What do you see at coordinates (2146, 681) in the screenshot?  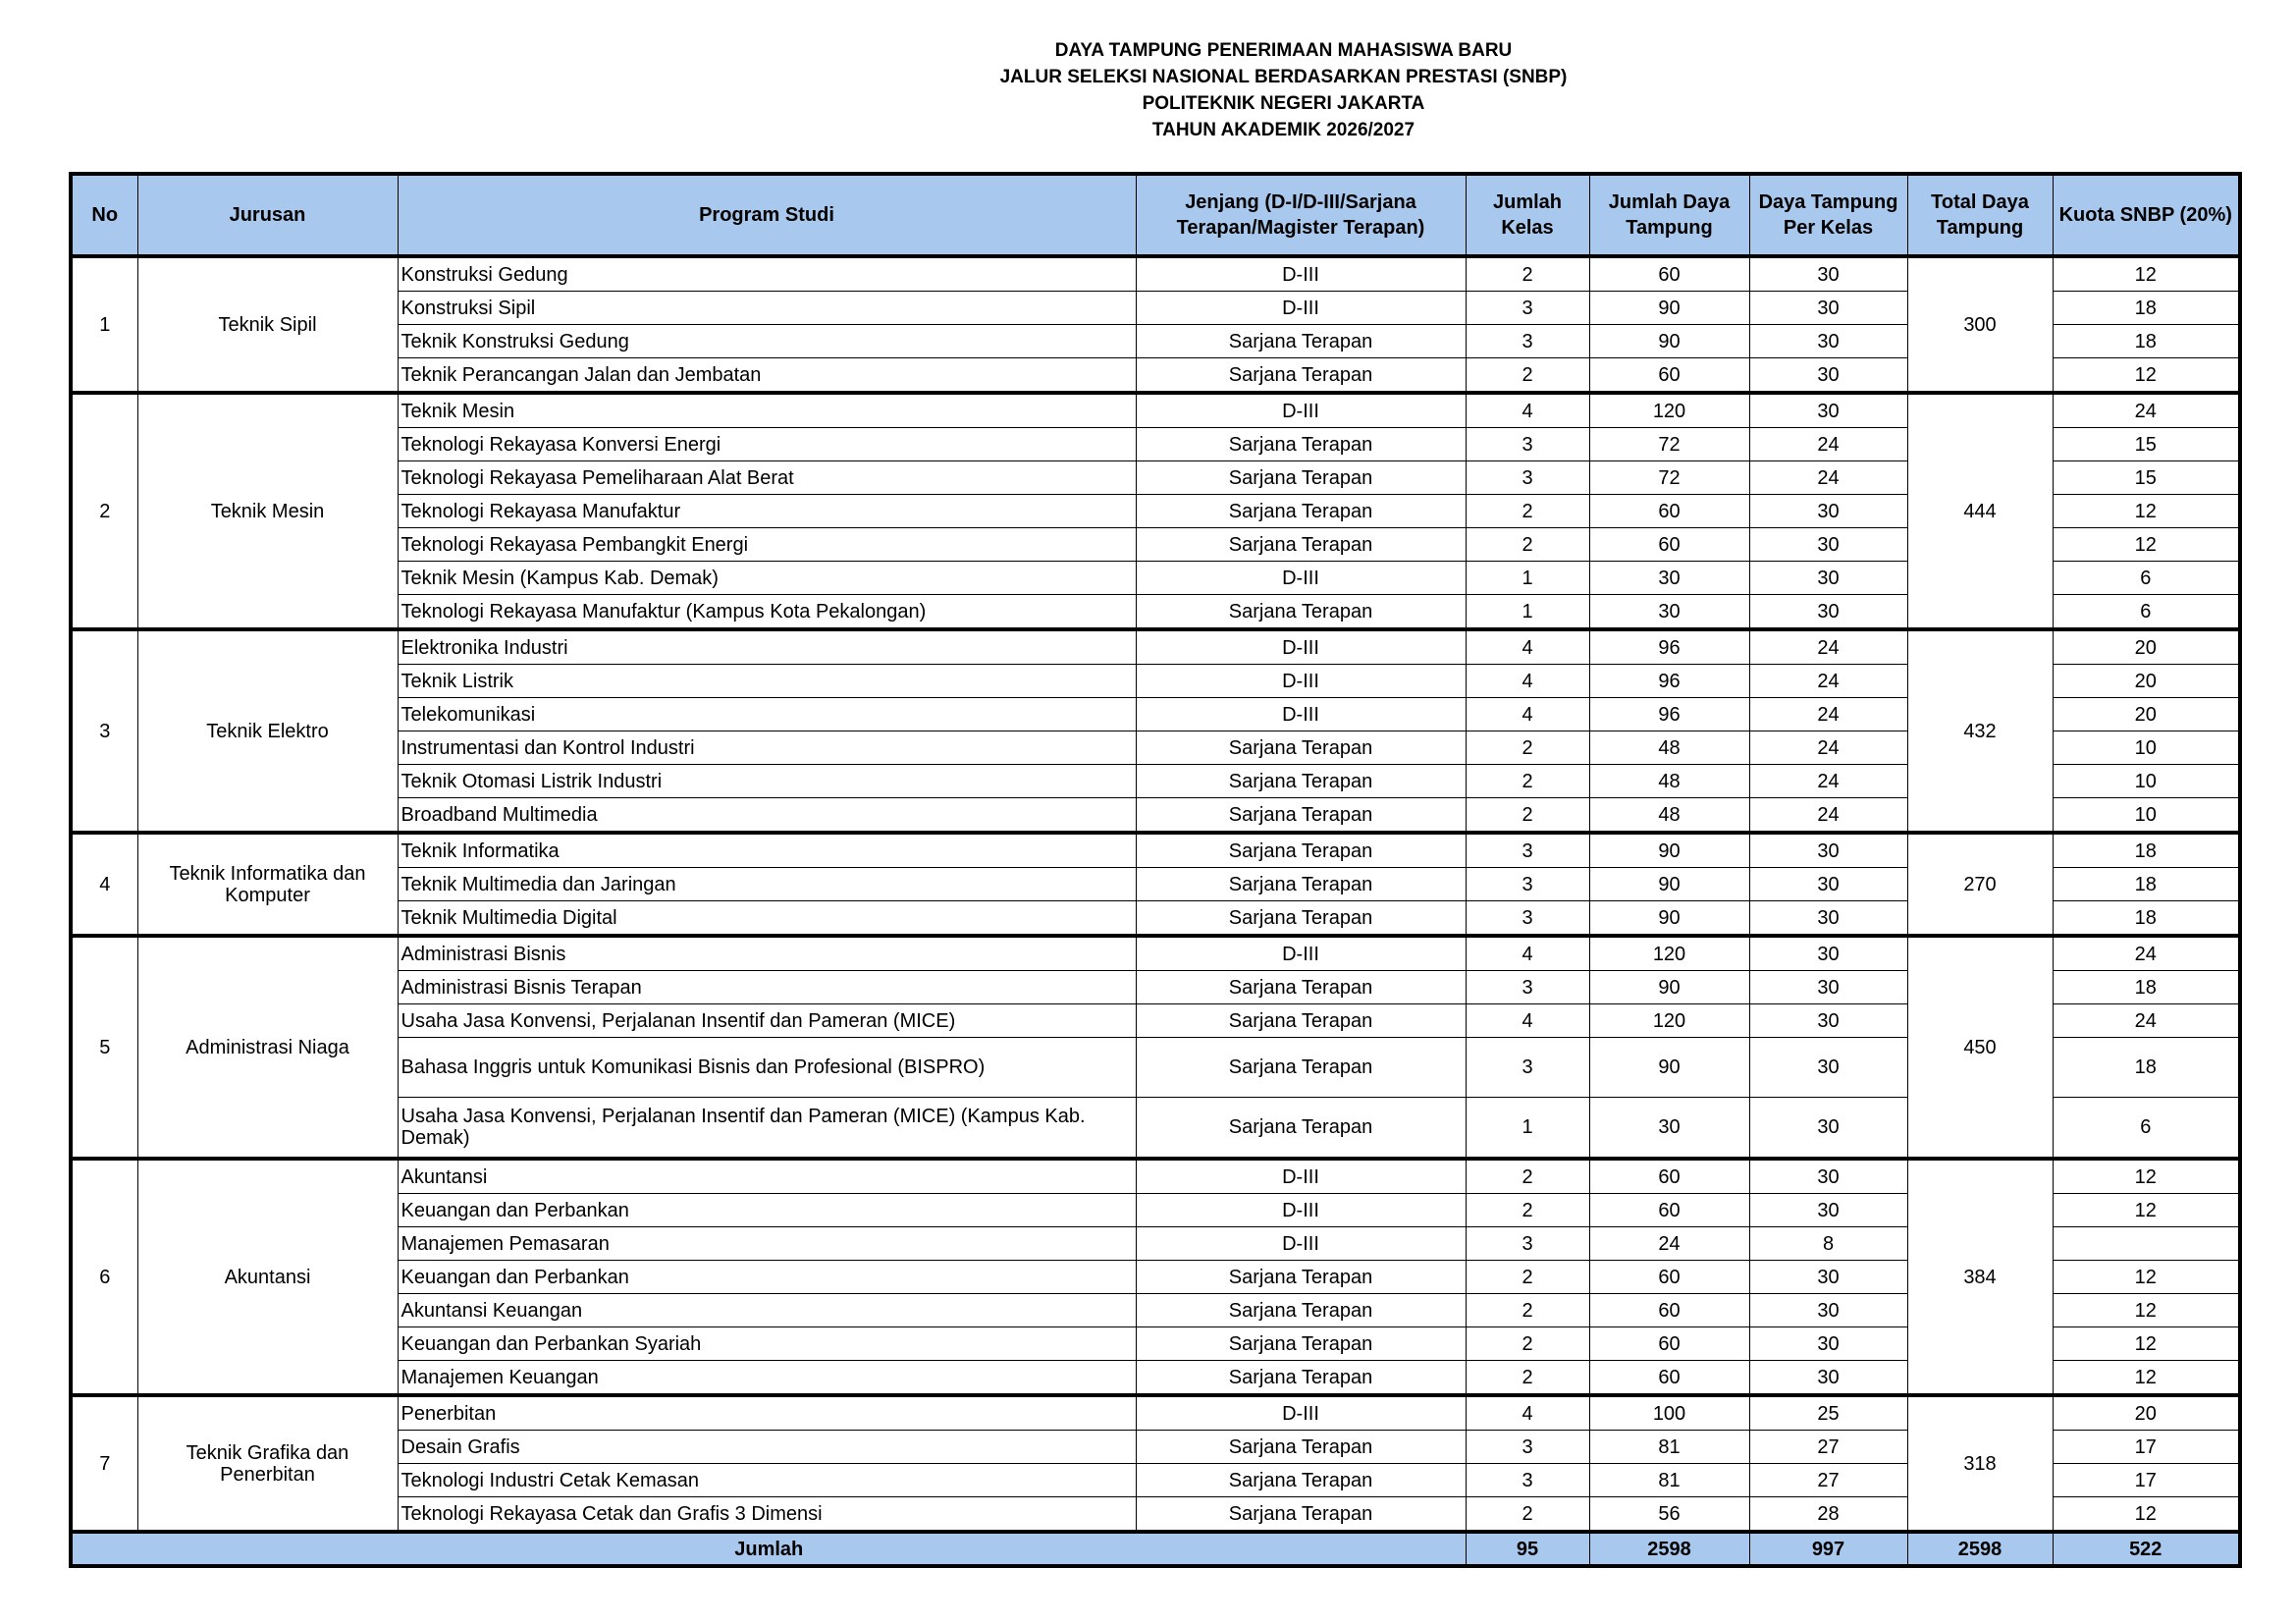 I see `cell-kuota-snbp: 20` at bounding box center [2146, 681].